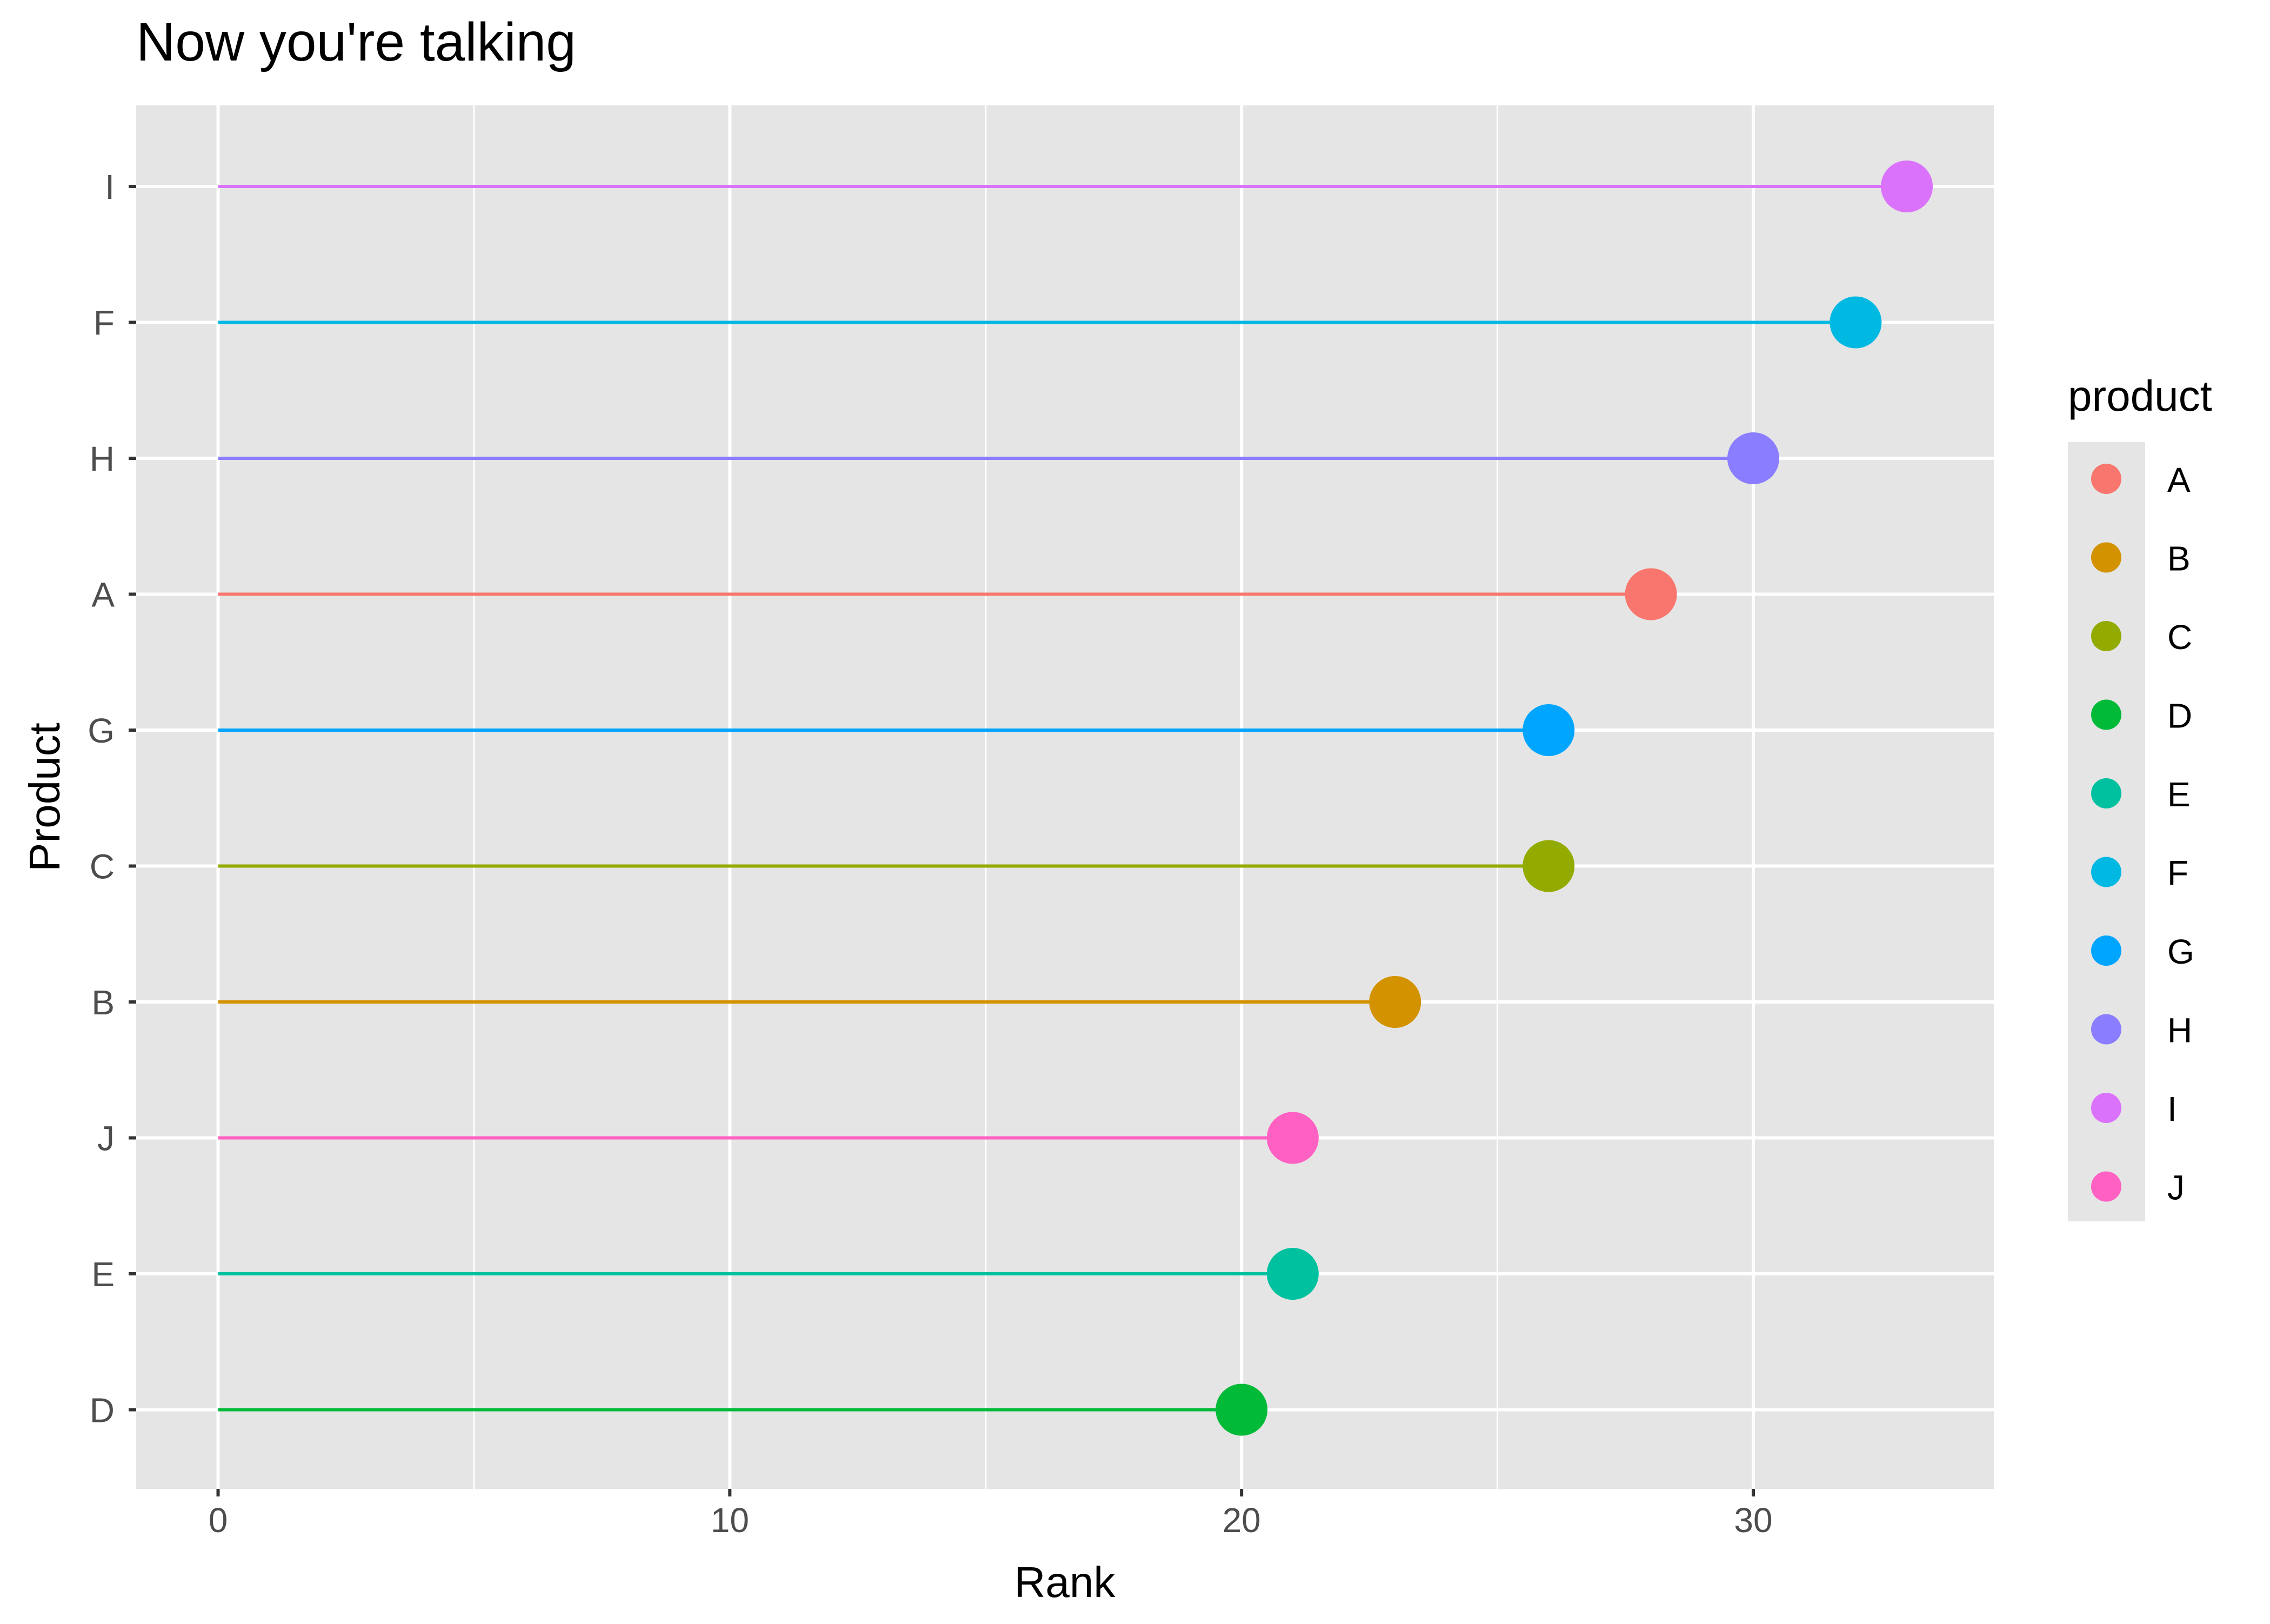 This screenshot has width=2270, height=1624. What do you see at coordinates (1753, 1520) in the screenshot?
I see `x-tick-label: 30` at bounding box center [1753, 1520].